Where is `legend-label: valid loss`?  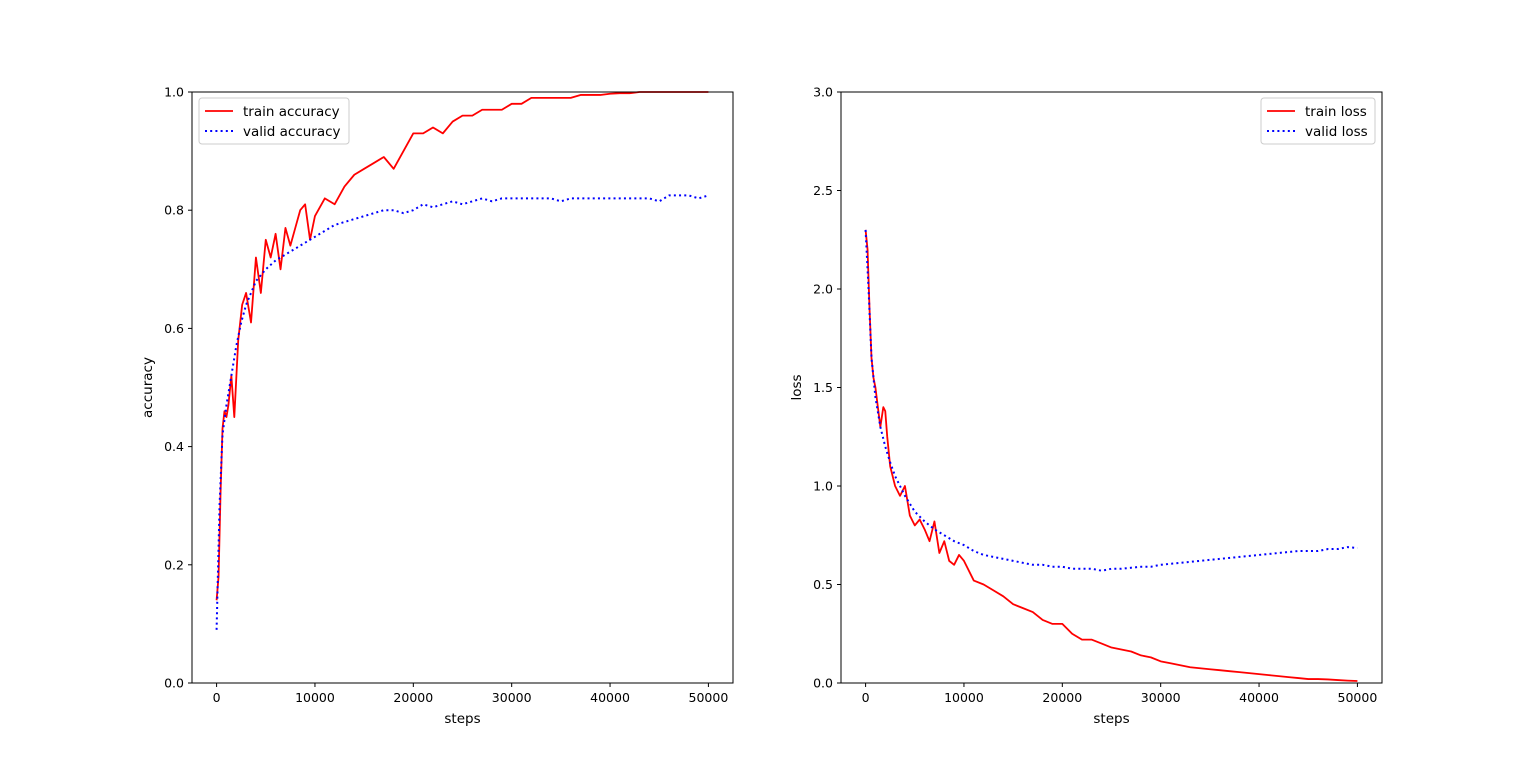
legend-label: valid loss is located at coordinates (1336, 132).